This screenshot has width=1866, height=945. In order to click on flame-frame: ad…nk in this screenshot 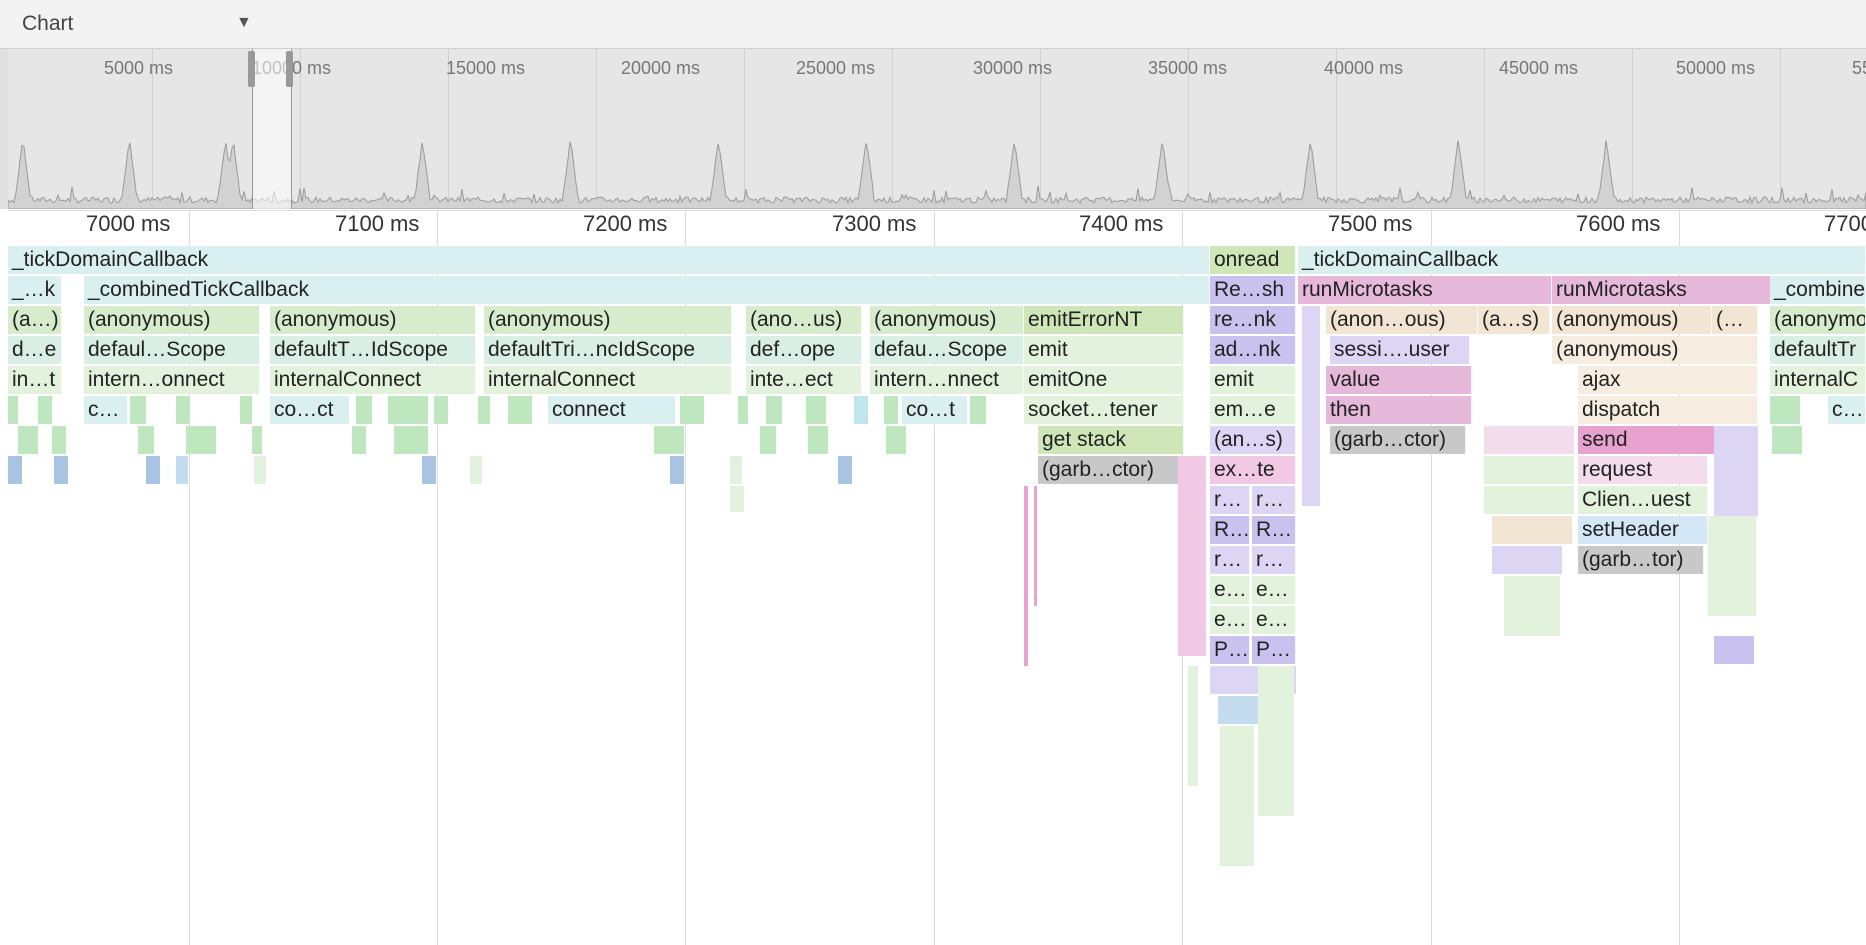, I will do `click(1253, 350)`.